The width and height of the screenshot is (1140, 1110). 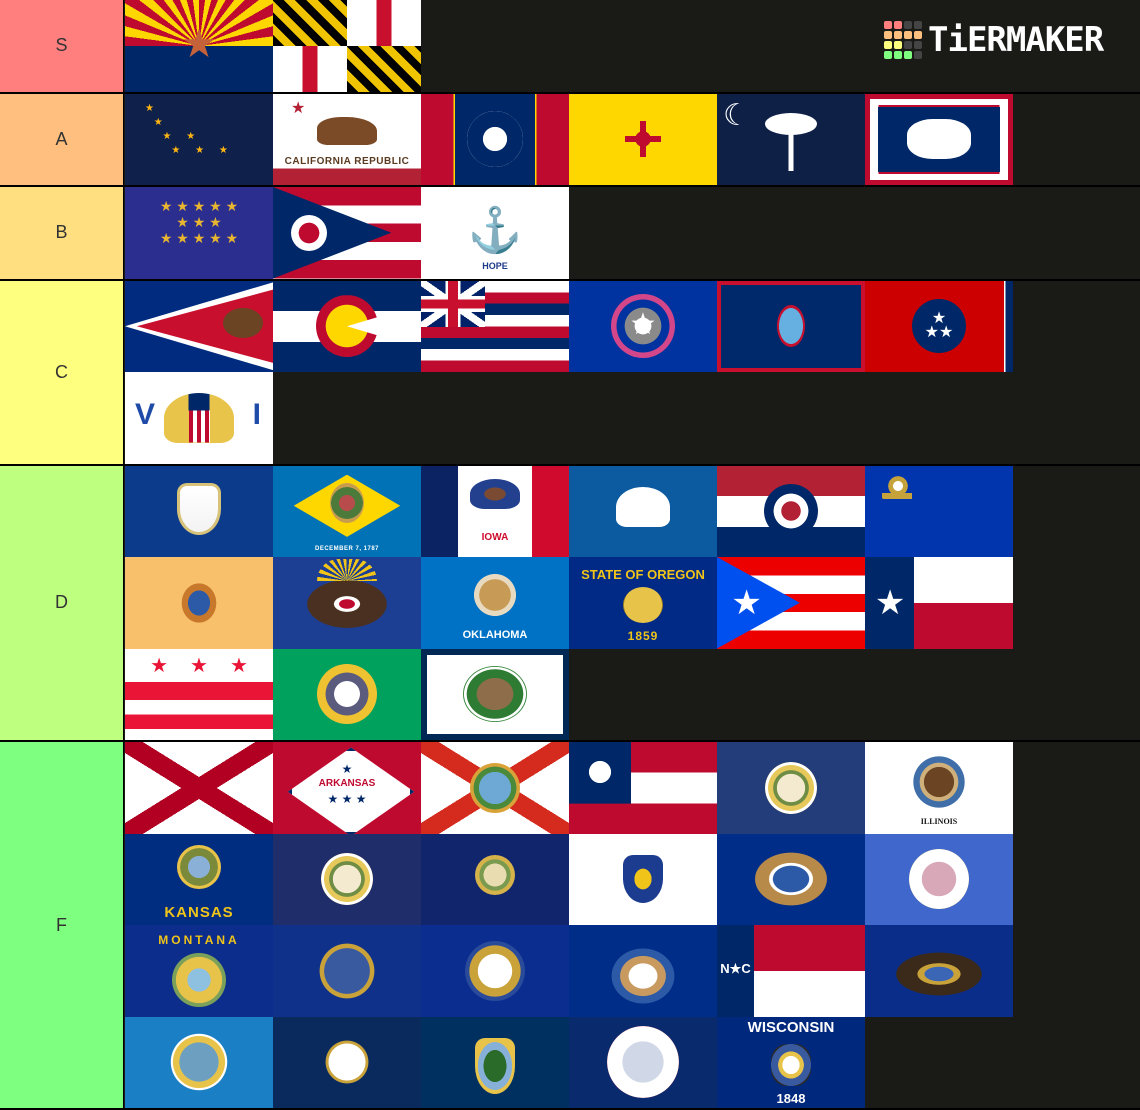 What do you see at coordinates (994, 40) in the screenshot?
I see `tiermaker-logo: TiERMAKER` at bounding box center [994, 40].